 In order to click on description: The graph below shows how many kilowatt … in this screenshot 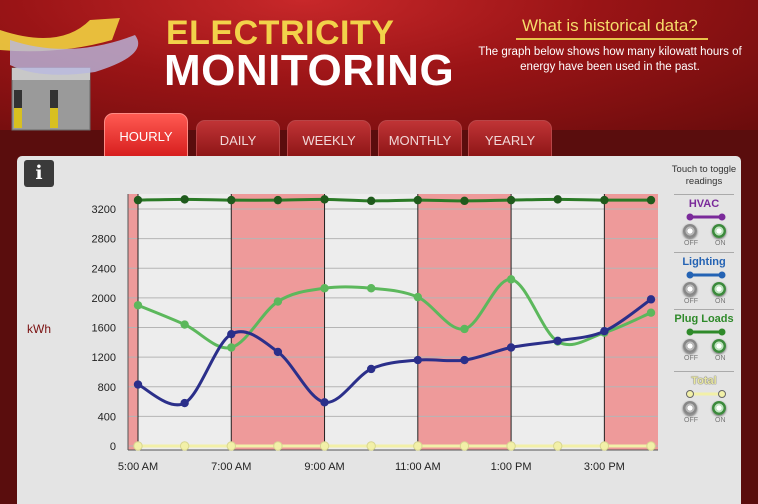, I will do `click(610, 59)`.